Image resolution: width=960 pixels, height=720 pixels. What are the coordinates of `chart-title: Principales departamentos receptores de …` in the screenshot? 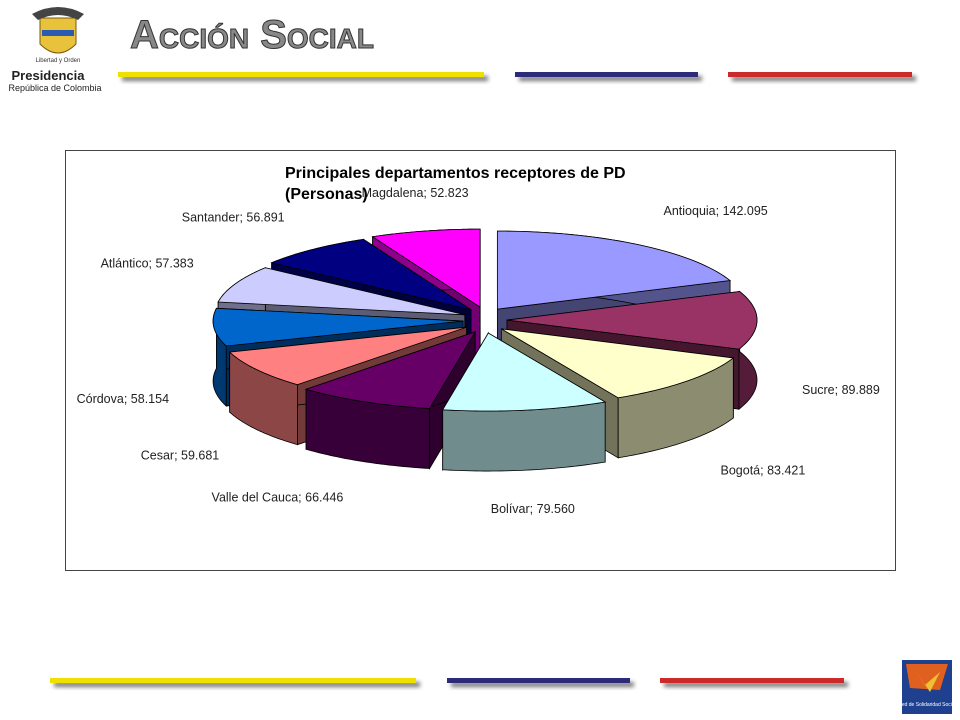 It's located at (455, 184).